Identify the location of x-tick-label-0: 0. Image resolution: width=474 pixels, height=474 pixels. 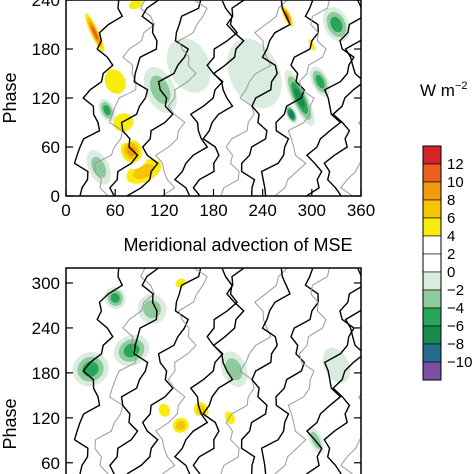
(65, 210).